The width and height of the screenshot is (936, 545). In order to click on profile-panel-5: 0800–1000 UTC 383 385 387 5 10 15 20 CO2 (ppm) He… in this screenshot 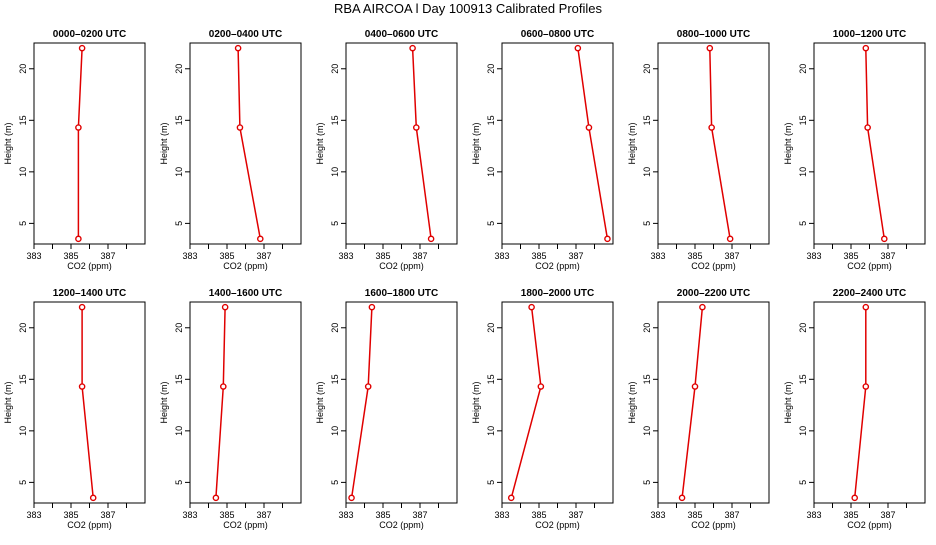, I will do `click(698, 150)`.